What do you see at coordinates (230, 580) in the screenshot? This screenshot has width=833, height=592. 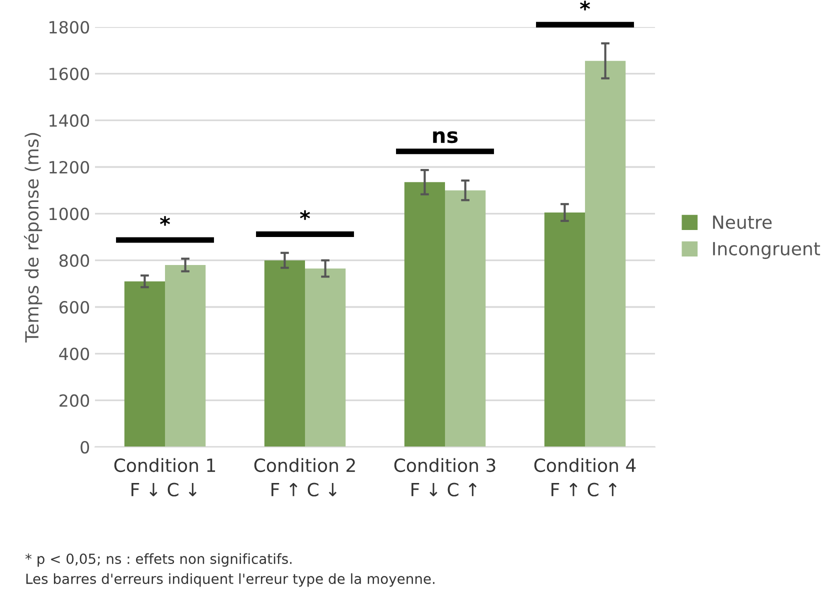 I see `text: Les barres d'erreurs indiquent l'erreur type de la moyenne.` at bounding box center [230, 580].